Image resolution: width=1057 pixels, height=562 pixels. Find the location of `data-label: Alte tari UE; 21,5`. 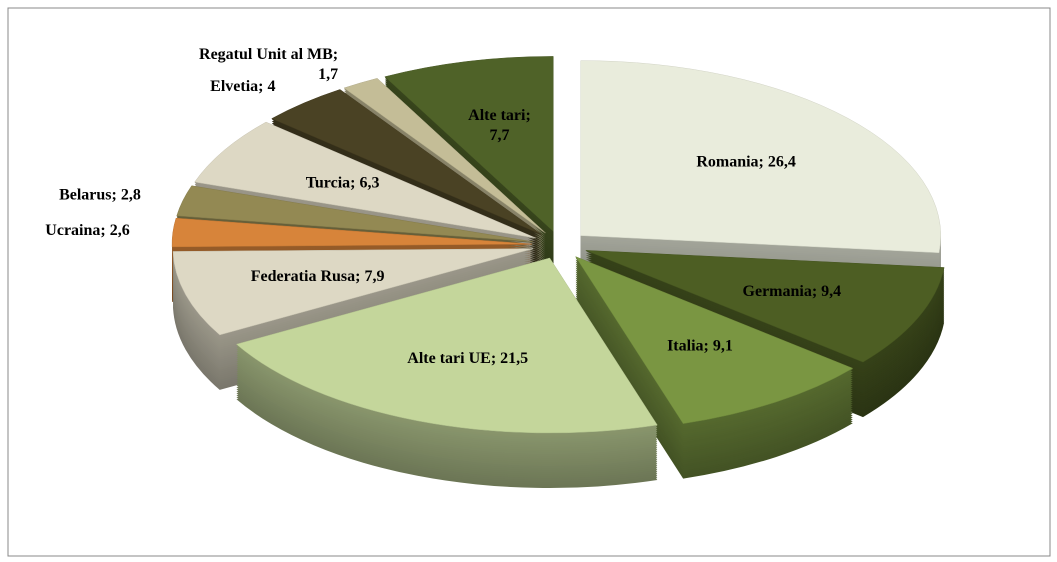

data-label: Alte tari UE; 21,5 is located at coordinates (467, 358).